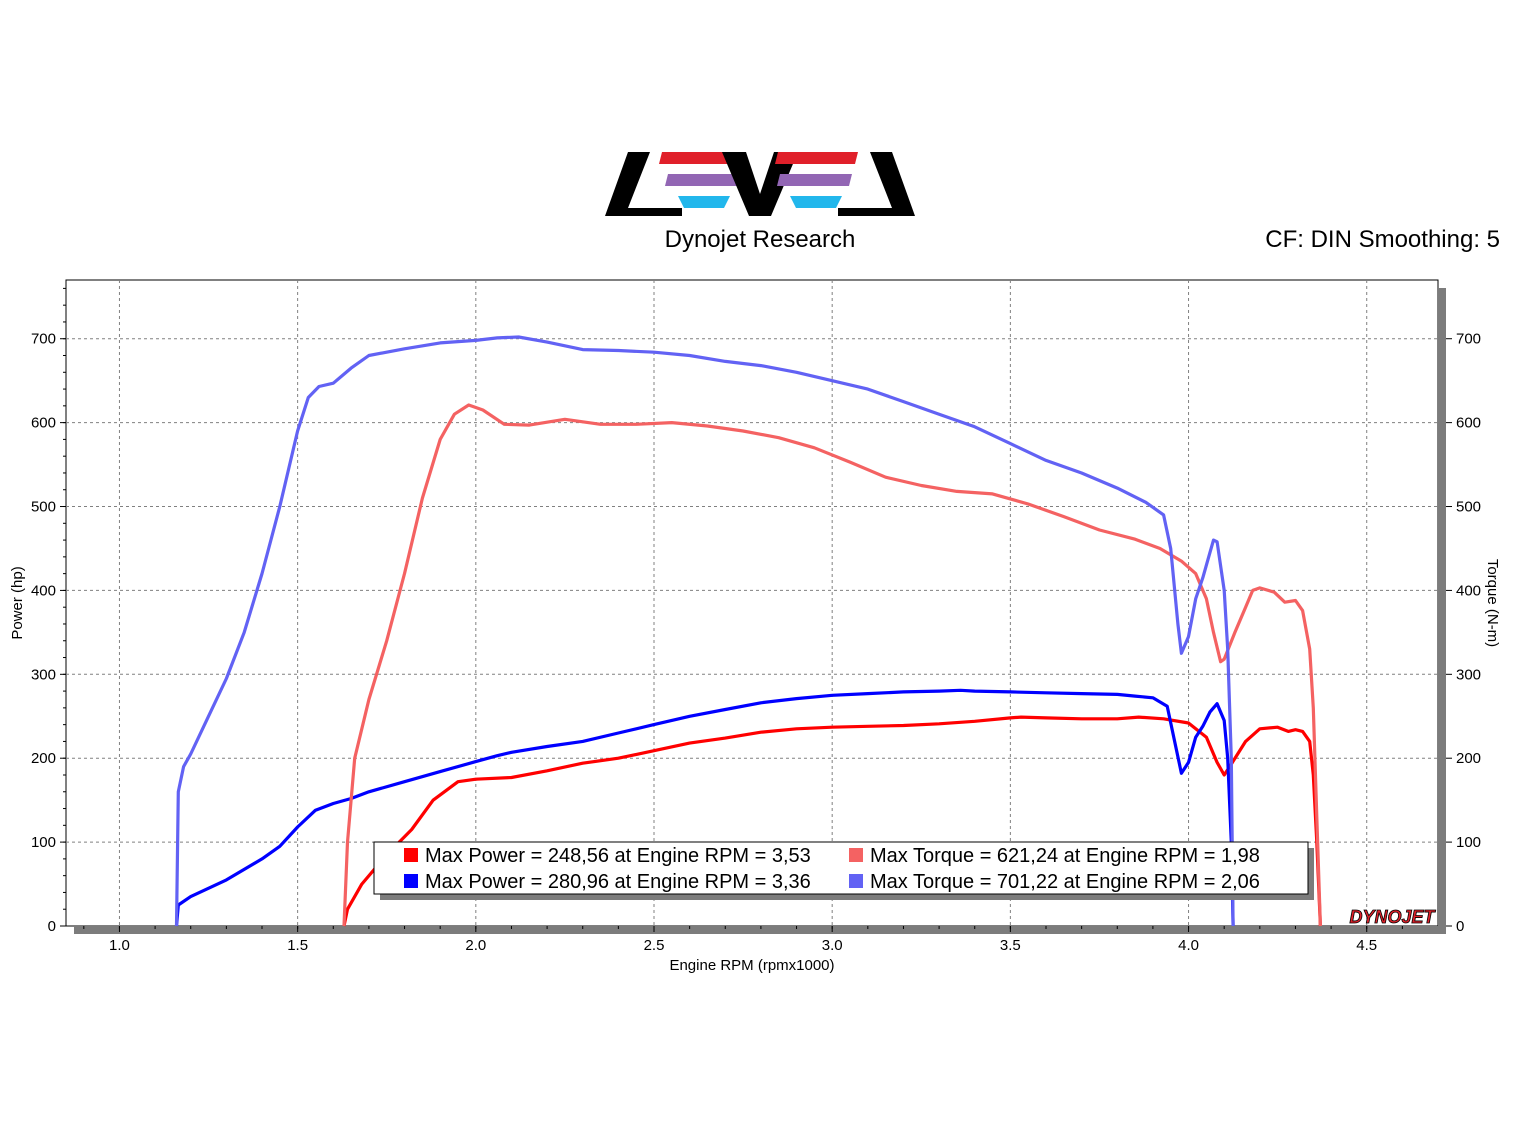  What do you see at coordinates (760, 930) in the screenshot?
I see `bottom-scrollbar` at bounding box center [760, 930].